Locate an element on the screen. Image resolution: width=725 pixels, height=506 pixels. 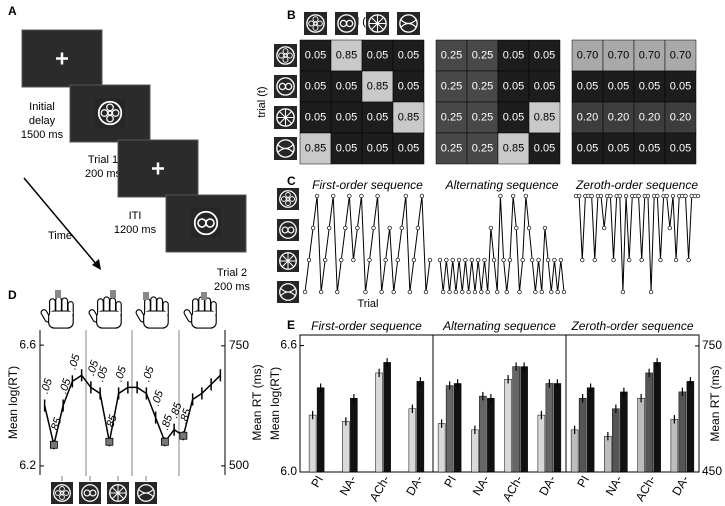
y2-tick-label: 750 is located at coordinates (712, 345).